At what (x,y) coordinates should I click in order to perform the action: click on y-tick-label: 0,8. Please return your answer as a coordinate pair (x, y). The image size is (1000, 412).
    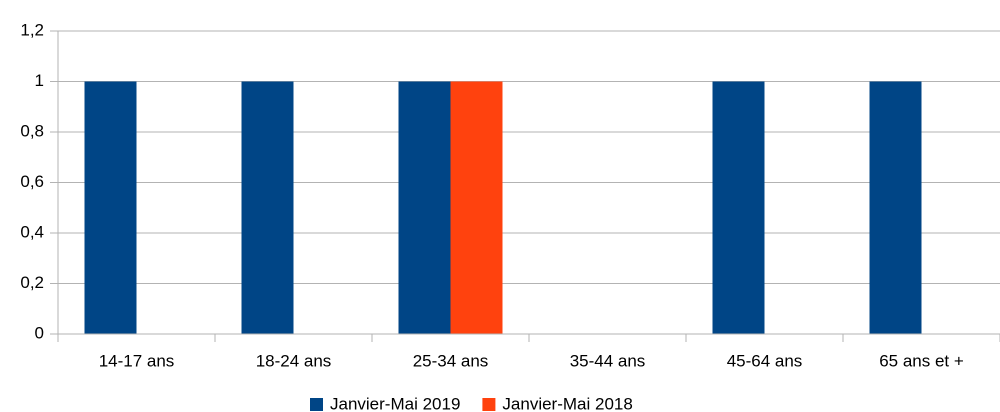
    Looking at the image, I should click on (32, 130).